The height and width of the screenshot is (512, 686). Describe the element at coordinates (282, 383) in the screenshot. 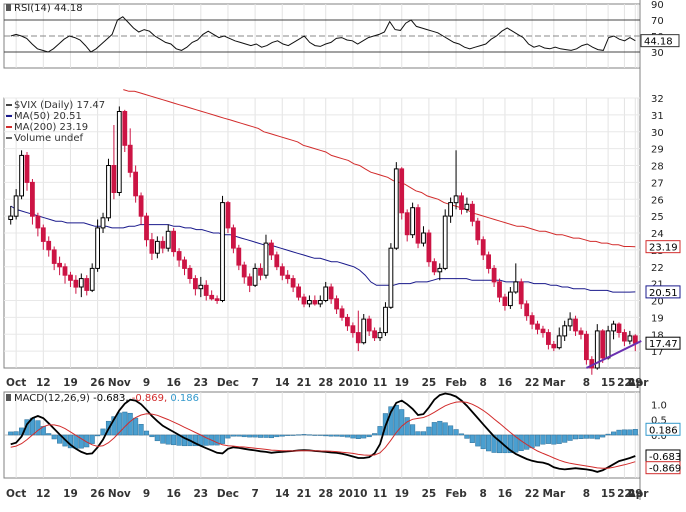

I see `x-tick-label: 14` at that location.